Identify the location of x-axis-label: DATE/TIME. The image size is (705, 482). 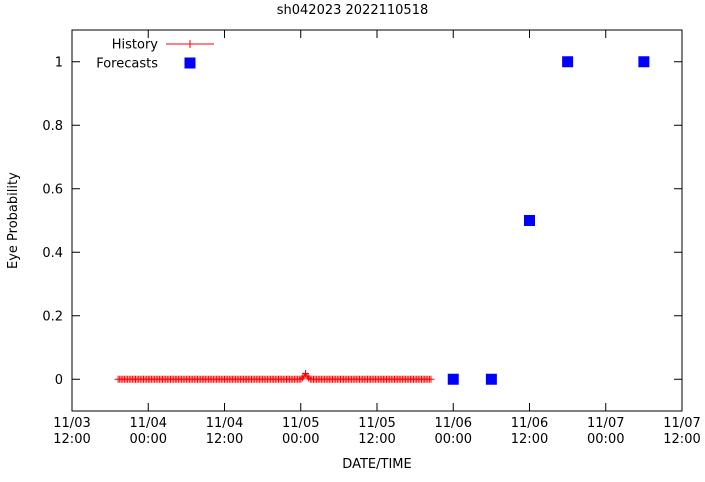
(377, 464).